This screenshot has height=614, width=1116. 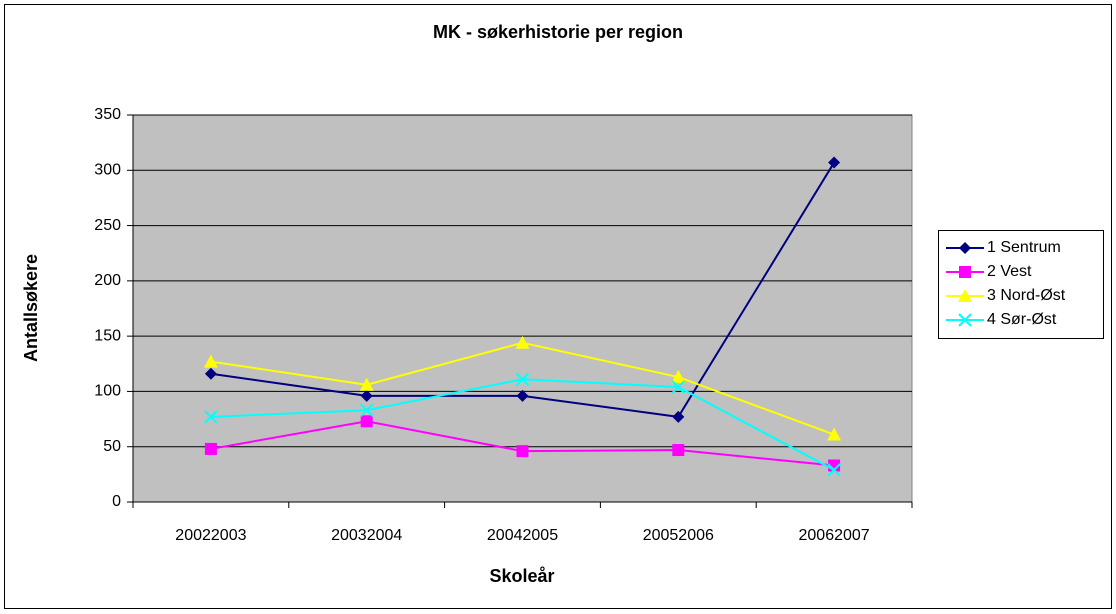 What do you see at coordinates (107, 391) in the screenshot?
I see `y-tick-label: 100` at bounding box center [107, 391].